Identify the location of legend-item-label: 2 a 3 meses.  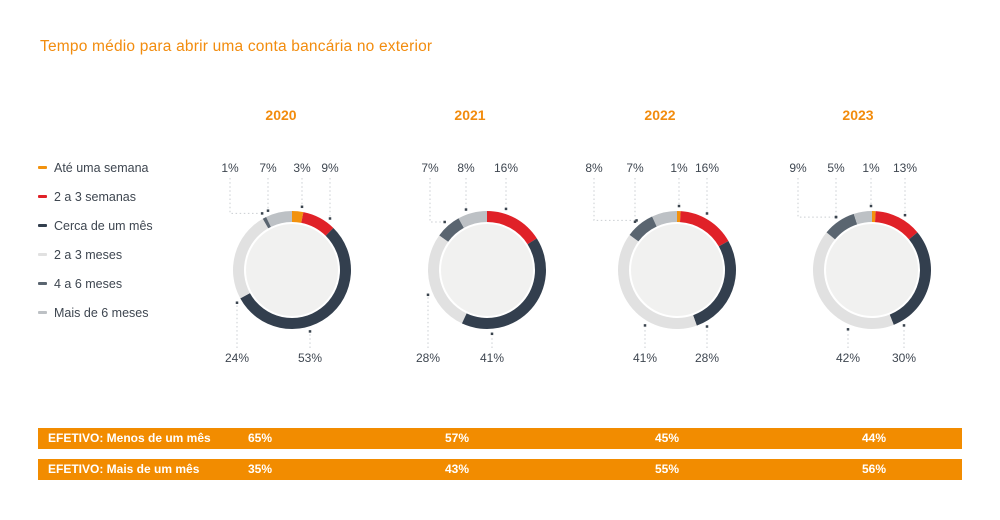
(88, 254).